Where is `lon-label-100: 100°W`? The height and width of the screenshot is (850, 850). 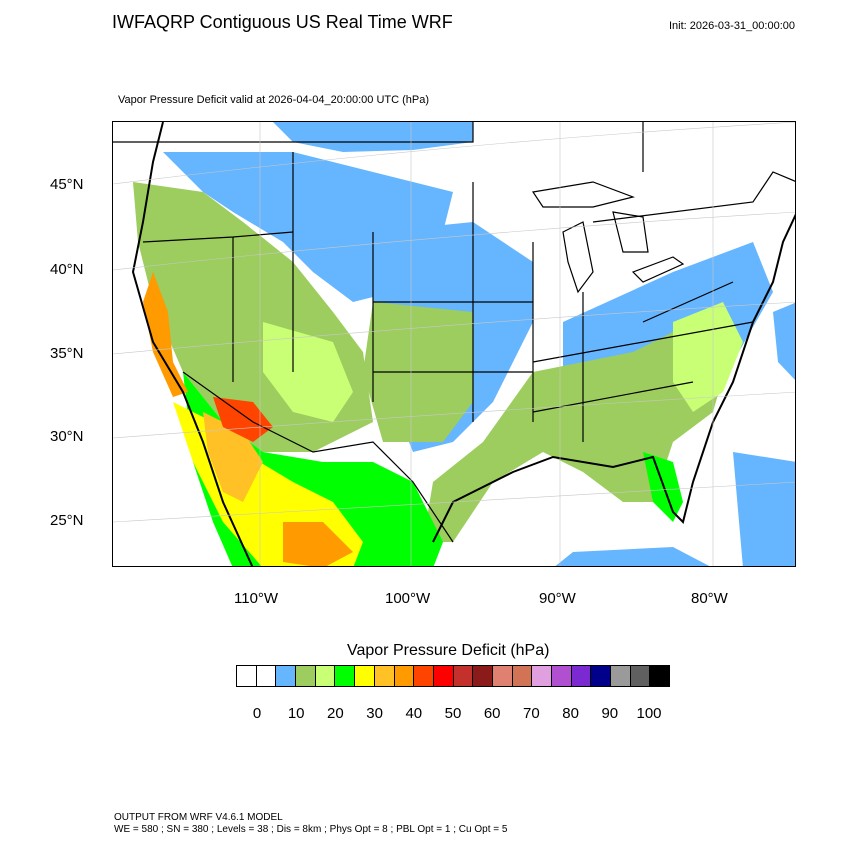 lon-label-100: 100°W is located at coordinates (408, 598).